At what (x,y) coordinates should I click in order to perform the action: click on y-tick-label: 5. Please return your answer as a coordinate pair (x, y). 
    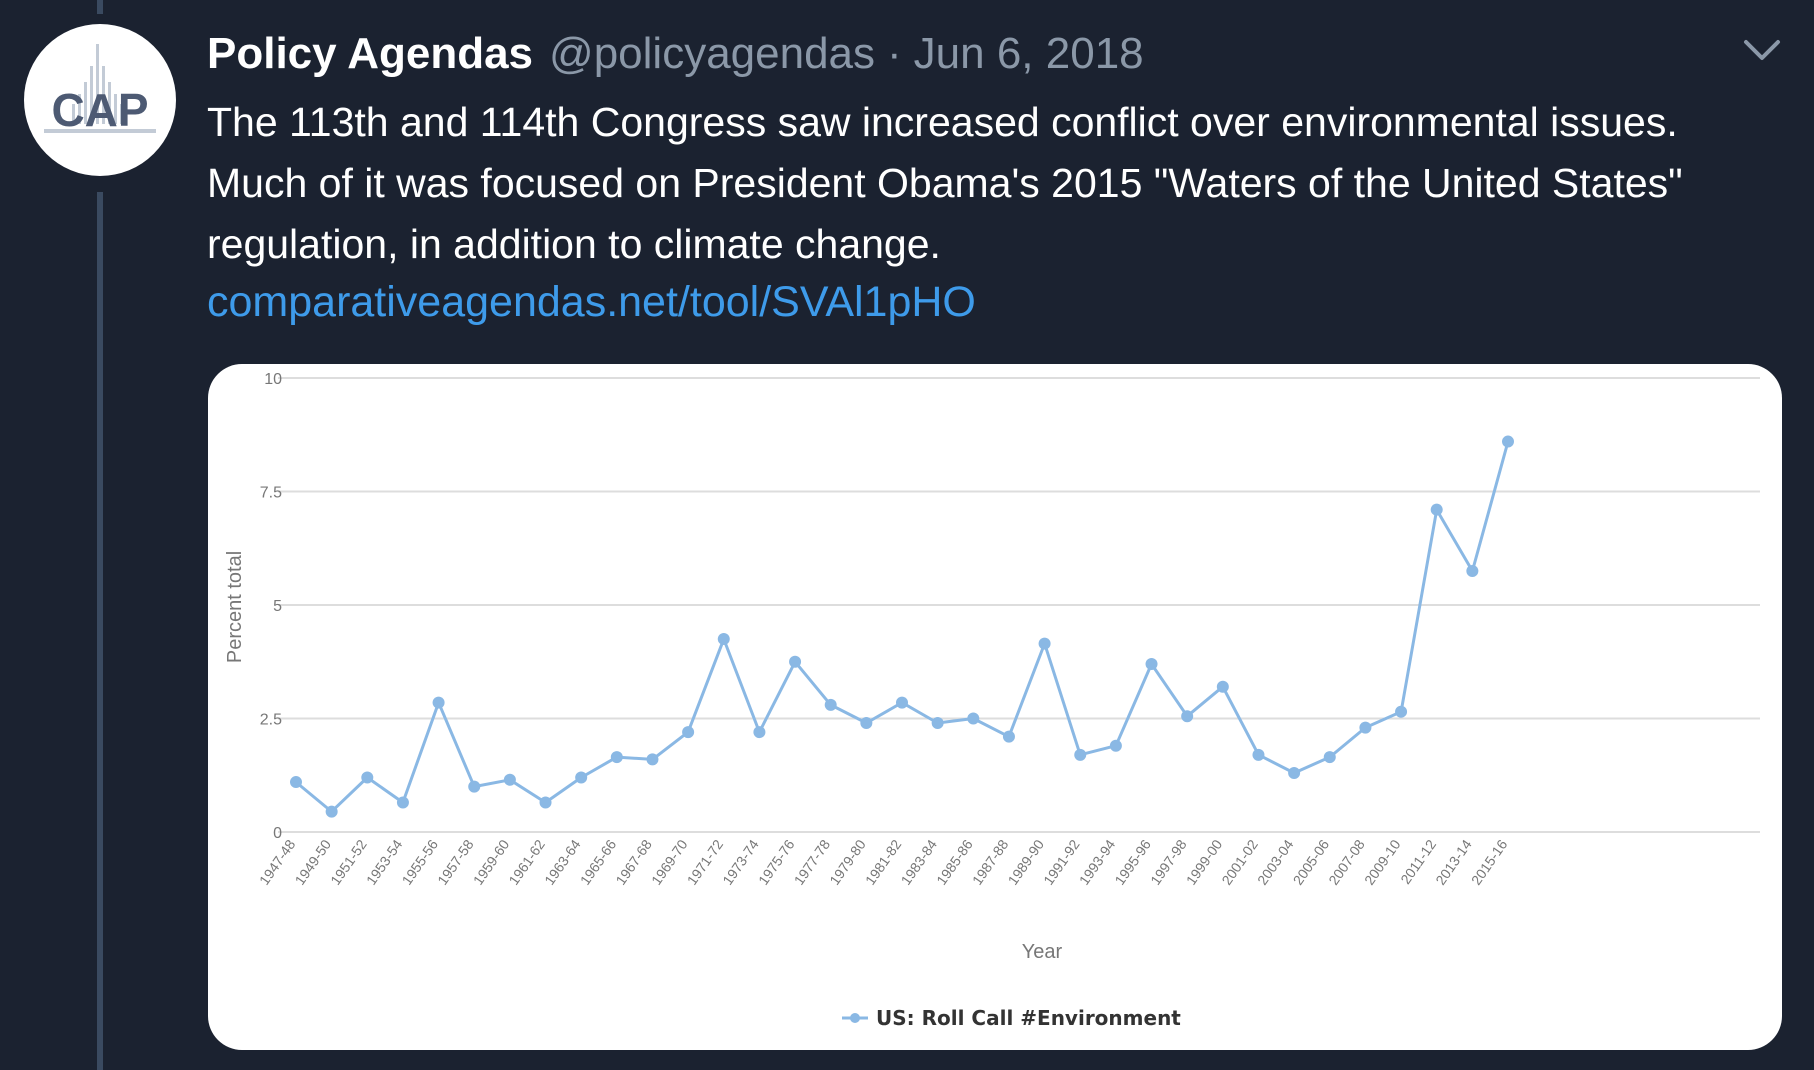
    Looking at the image, I should click on (277, 606).